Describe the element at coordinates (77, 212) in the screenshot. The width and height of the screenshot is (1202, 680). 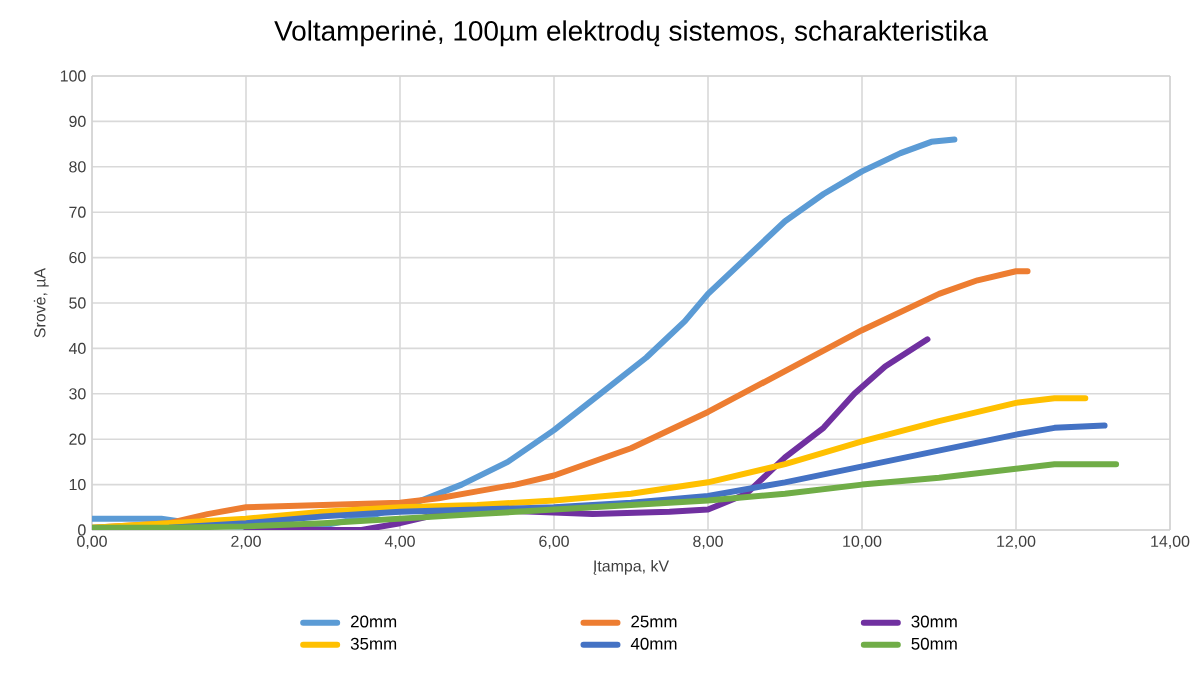
I see `y-tick-label: 70` at that location.